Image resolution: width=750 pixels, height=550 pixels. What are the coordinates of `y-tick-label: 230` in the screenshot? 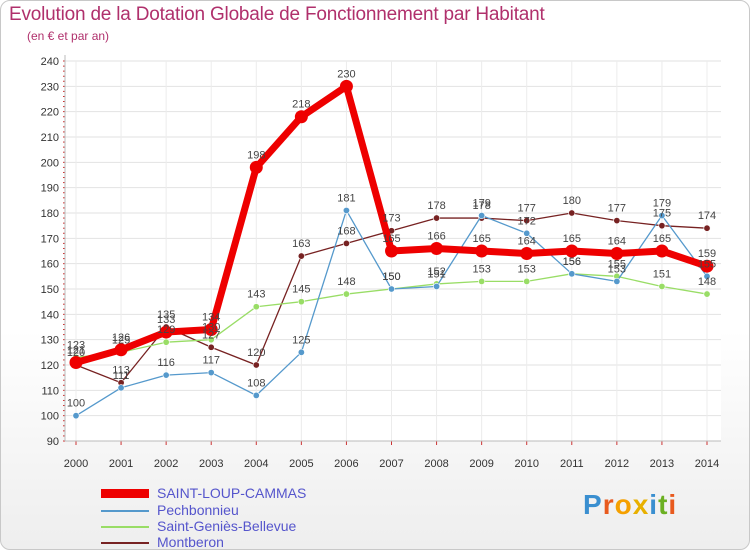 It's located at (50, 87).